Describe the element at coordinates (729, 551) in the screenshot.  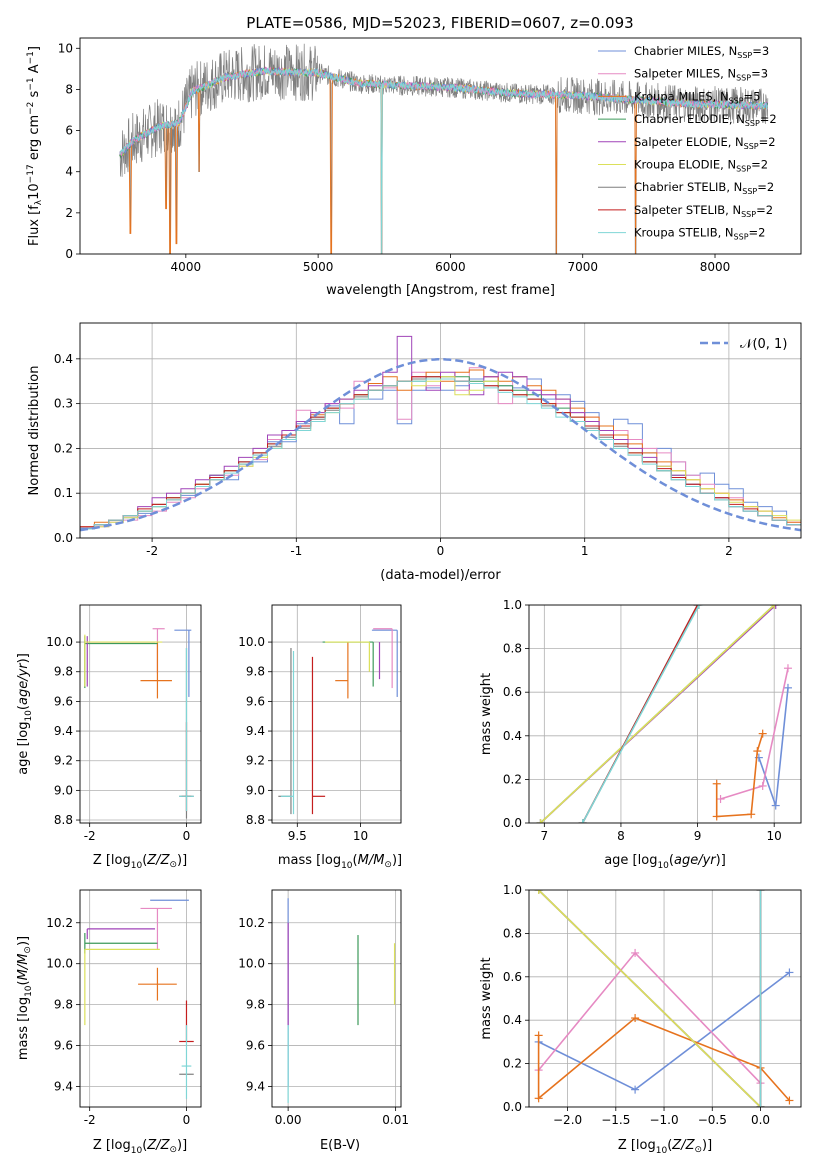
I see `x-tick-label: 2` at that location.